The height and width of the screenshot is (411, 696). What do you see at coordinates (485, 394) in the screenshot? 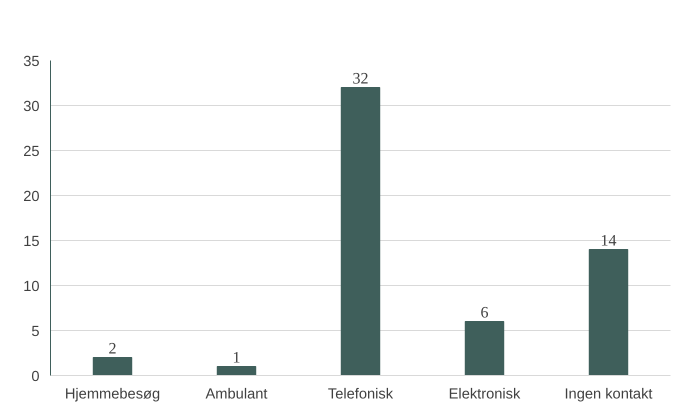
I see `x-tick-label: Elektronisk` at bounding box center [485, 394].